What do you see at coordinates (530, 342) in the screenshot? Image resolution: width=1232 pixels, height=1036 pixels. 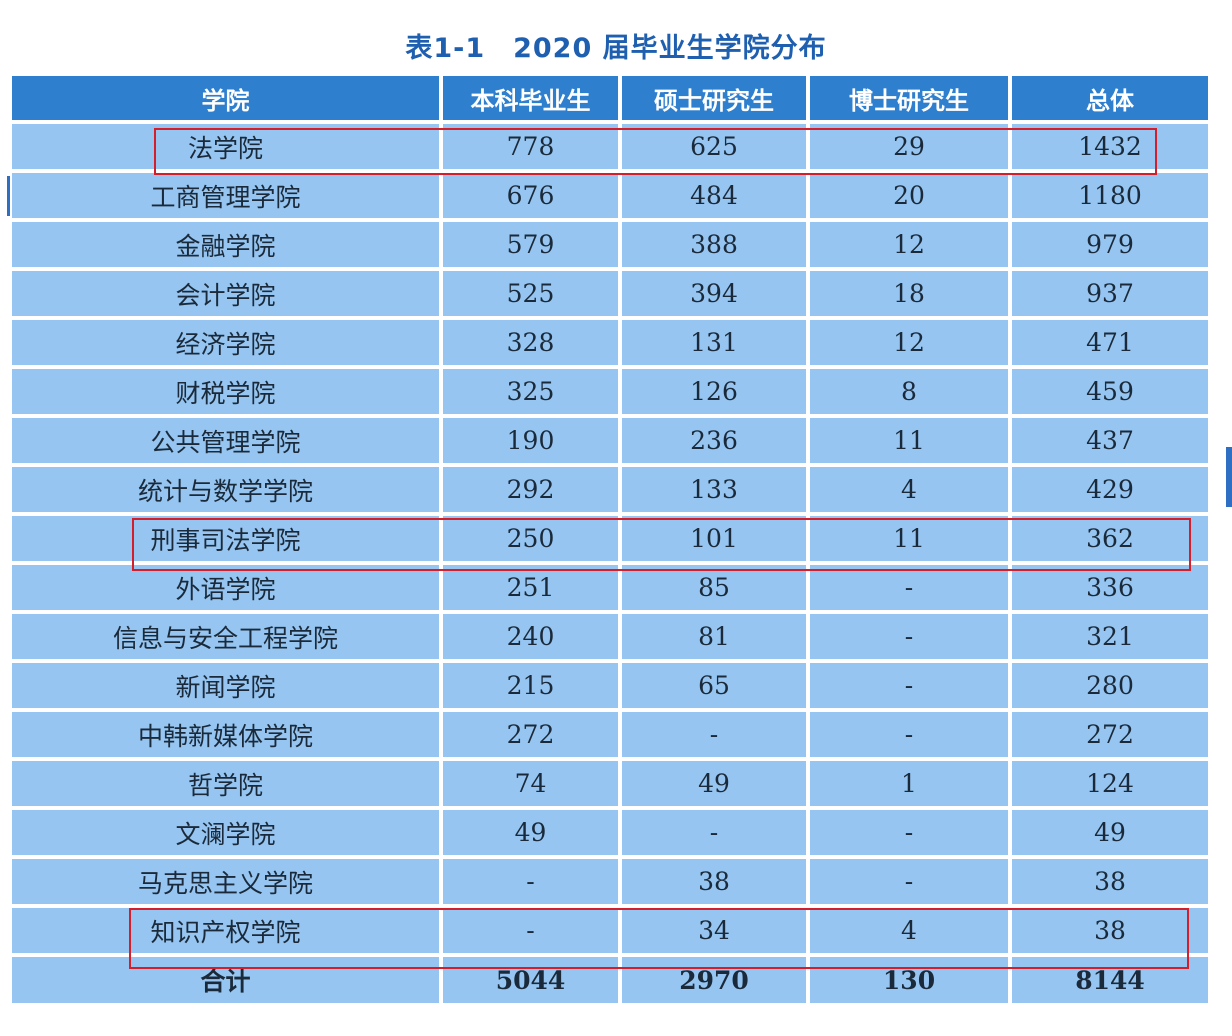 I see `cell-undergraduate: 328` at bounding box center [530, 342].